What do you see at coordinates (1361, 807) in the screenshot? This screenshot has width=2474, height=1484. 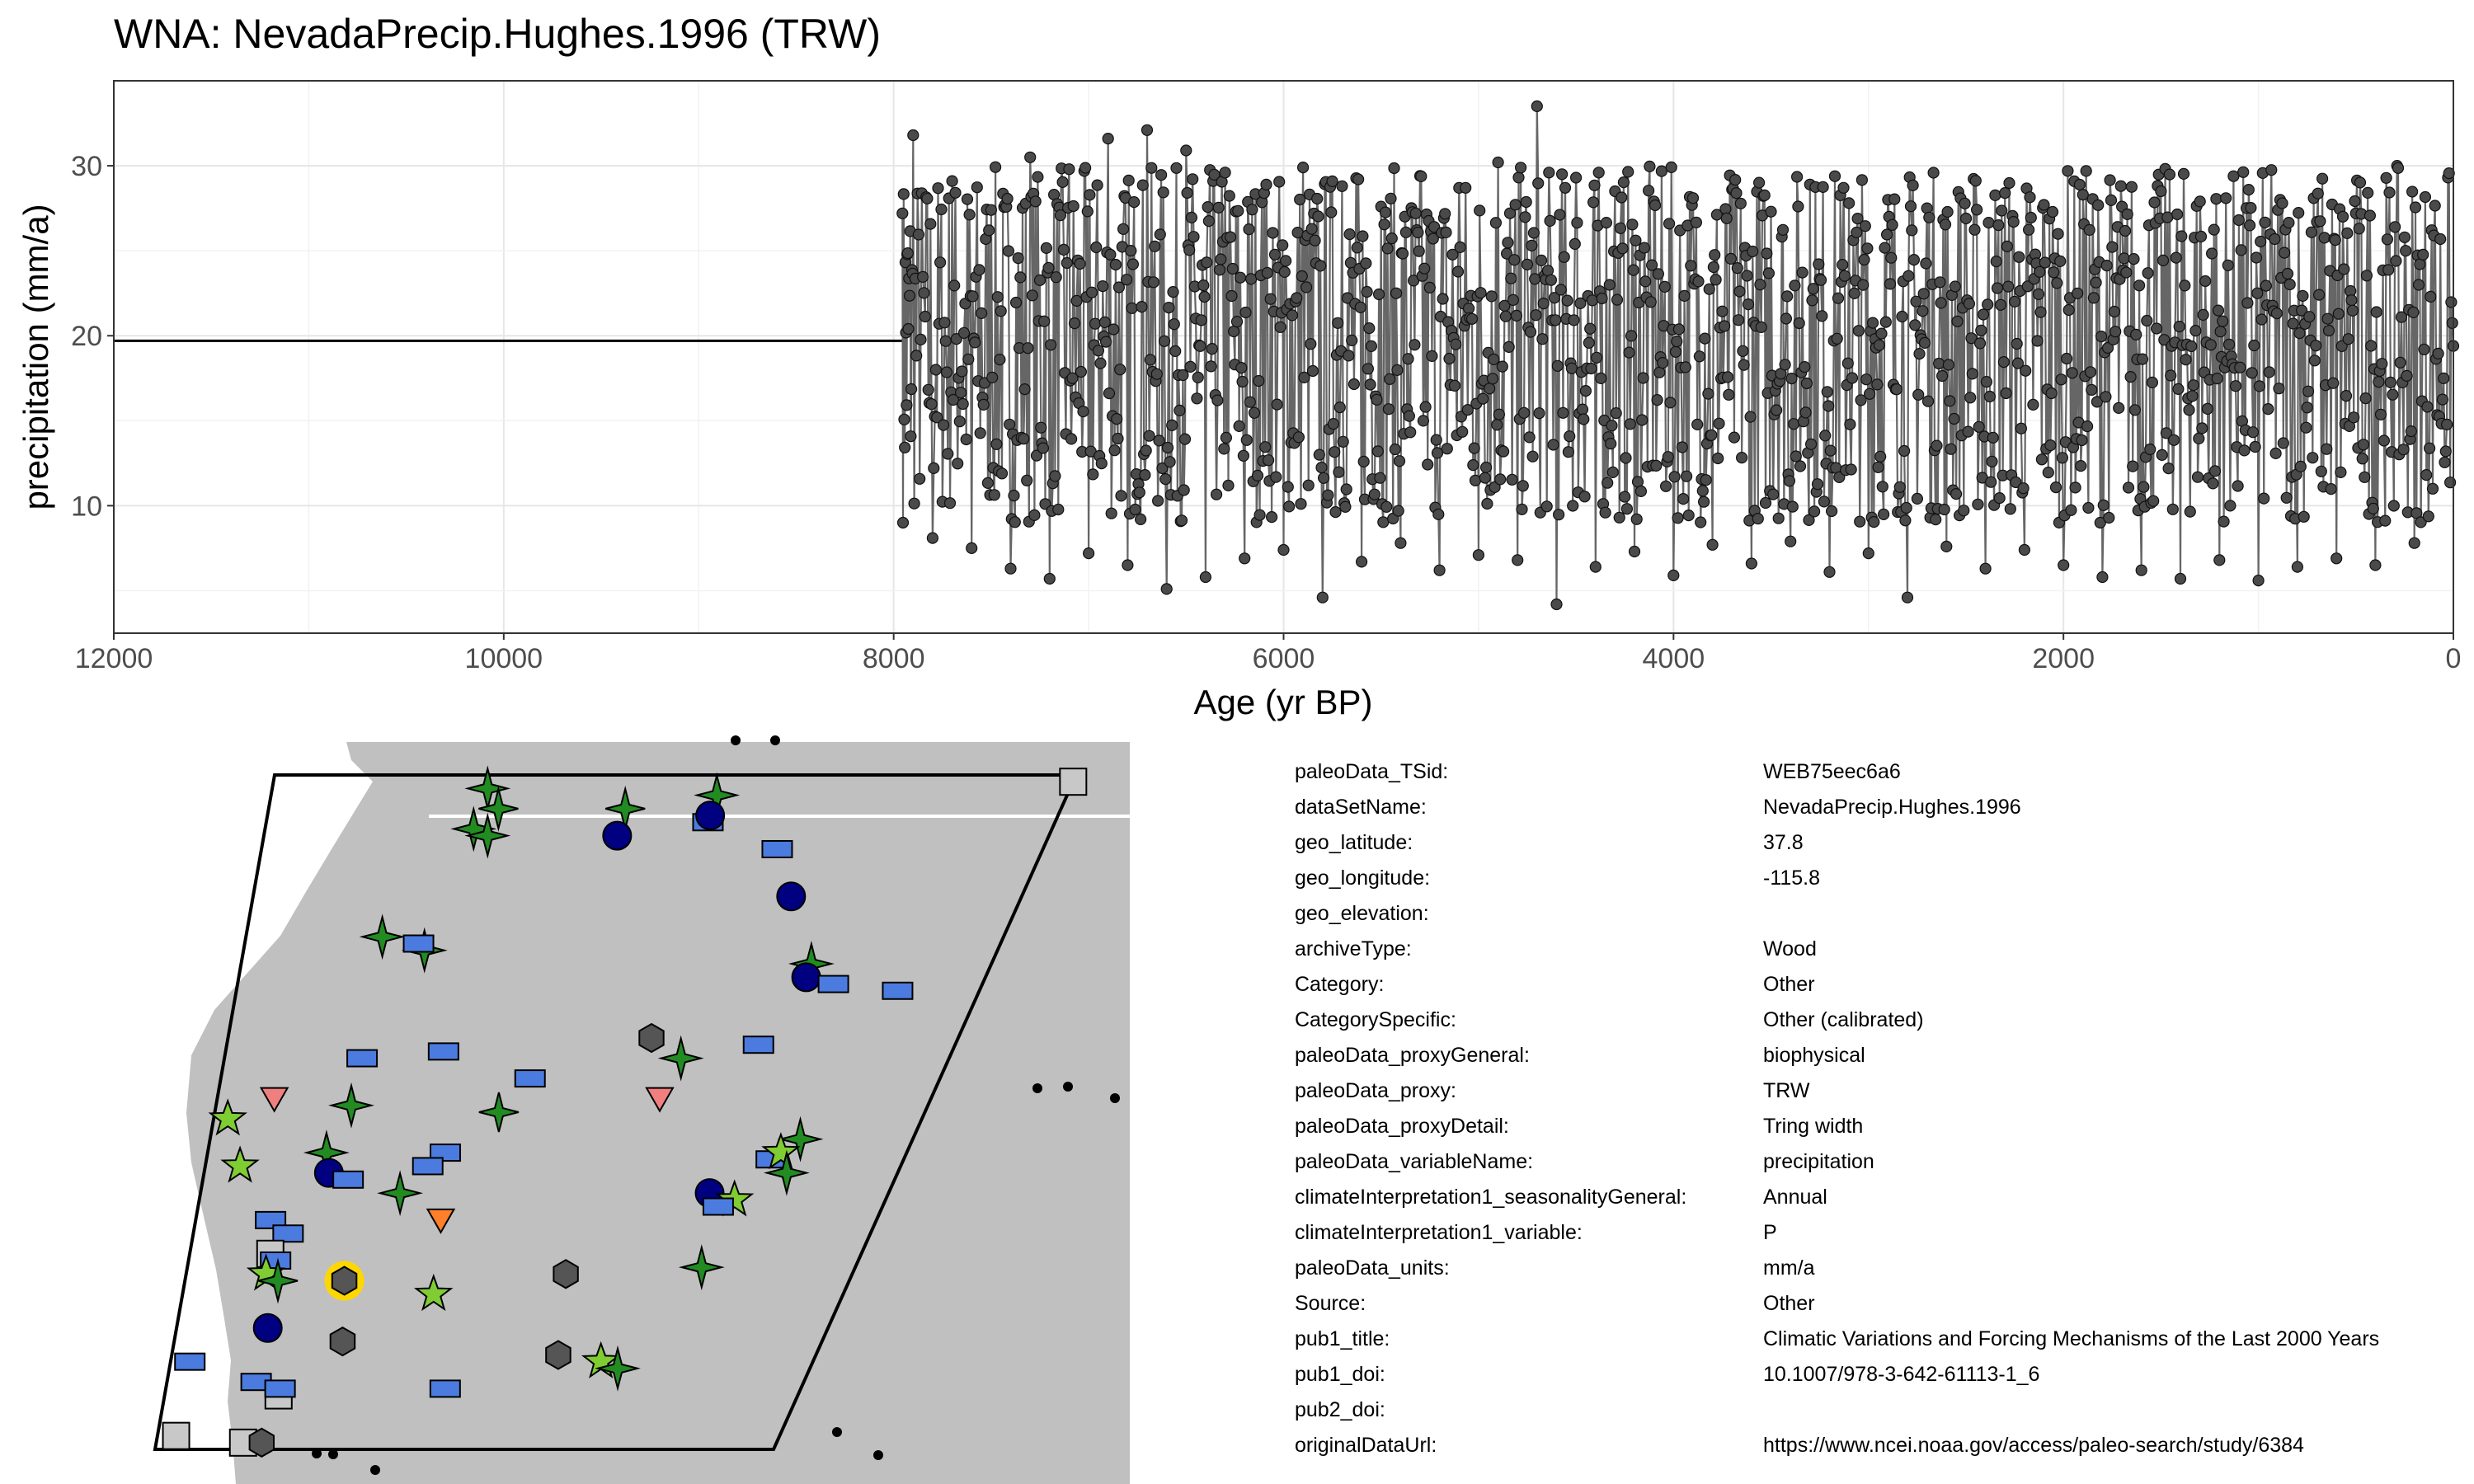 I see `metadata-key: dataSetName:` at bounding box center [1361, 807].